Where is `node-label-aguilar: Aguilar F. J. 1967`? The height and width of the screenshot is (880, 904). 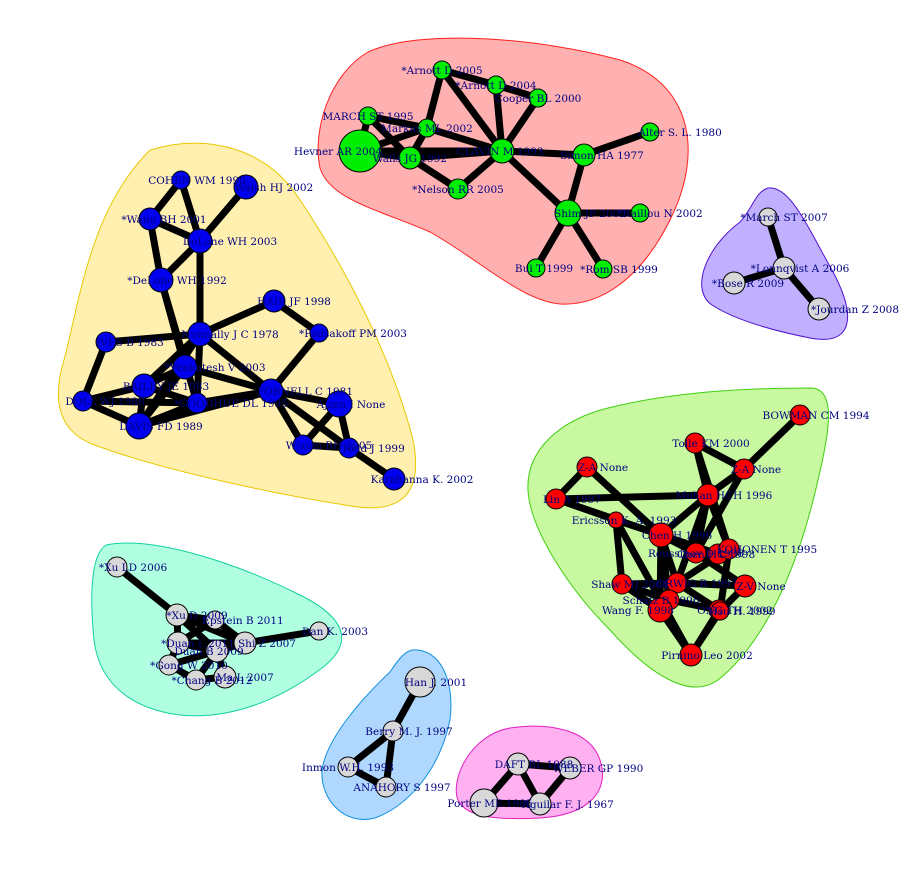 node-label-aguilar: Aguilar F. J. 1967 is located at coordinates (567, 805).